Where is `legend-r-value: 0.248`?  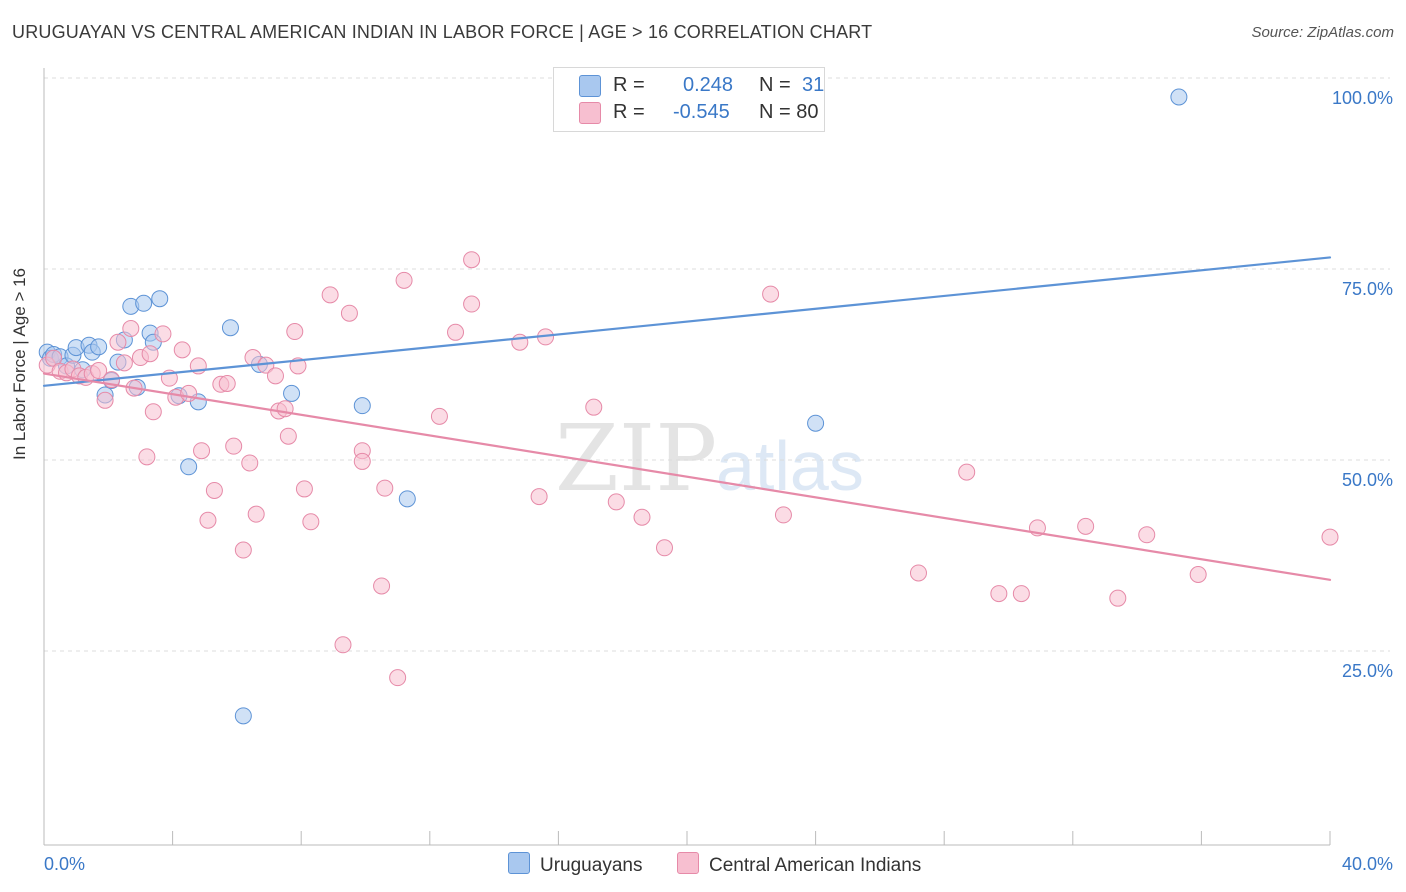
legend-r-value: 0.248 is located at coordinates (708, 85).